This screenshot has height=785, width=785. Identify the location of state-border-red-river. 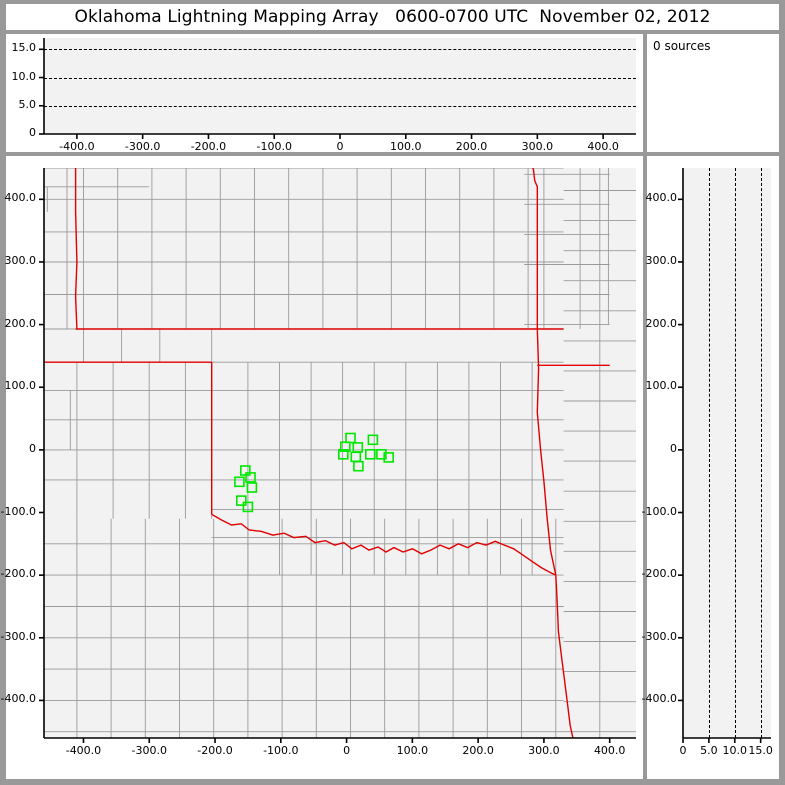
(384, 544).